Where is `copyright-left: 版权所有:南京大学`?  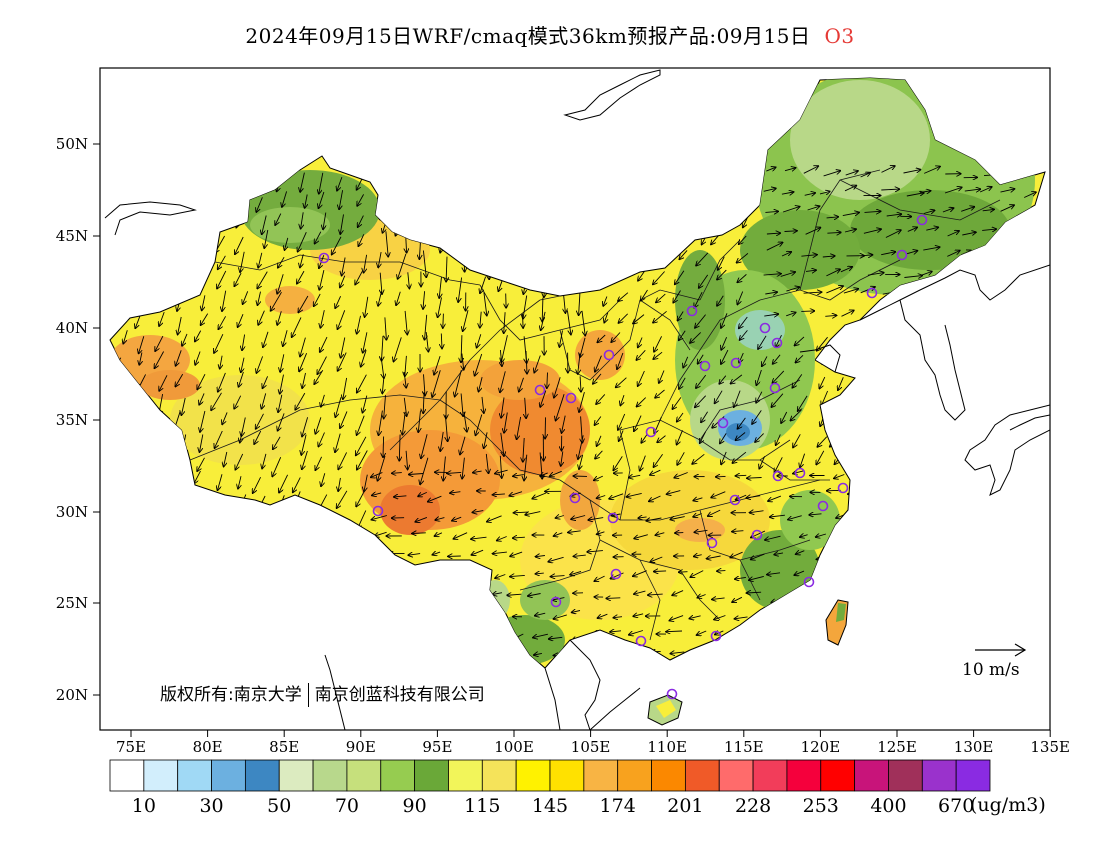
copyright-left: 版权所有:南京大学 is located at coordinates (231, 695).